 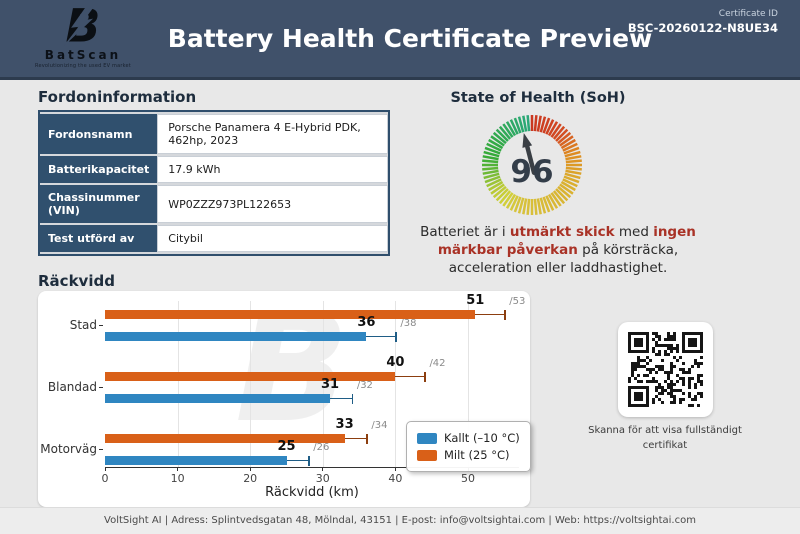 I want to click on bar-value-label: 33, so click(x=344, y=424).